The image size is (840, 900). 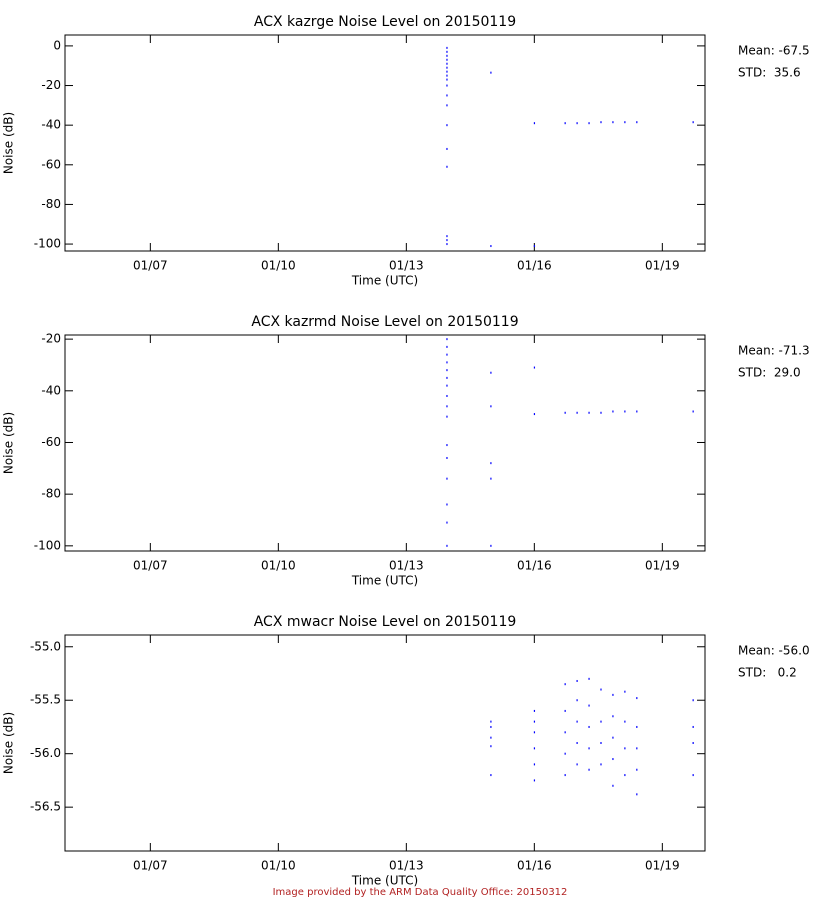 I want to click on chart-title: ACX kazrmd Noise Level on 20150119, so click(x=384, y=322).